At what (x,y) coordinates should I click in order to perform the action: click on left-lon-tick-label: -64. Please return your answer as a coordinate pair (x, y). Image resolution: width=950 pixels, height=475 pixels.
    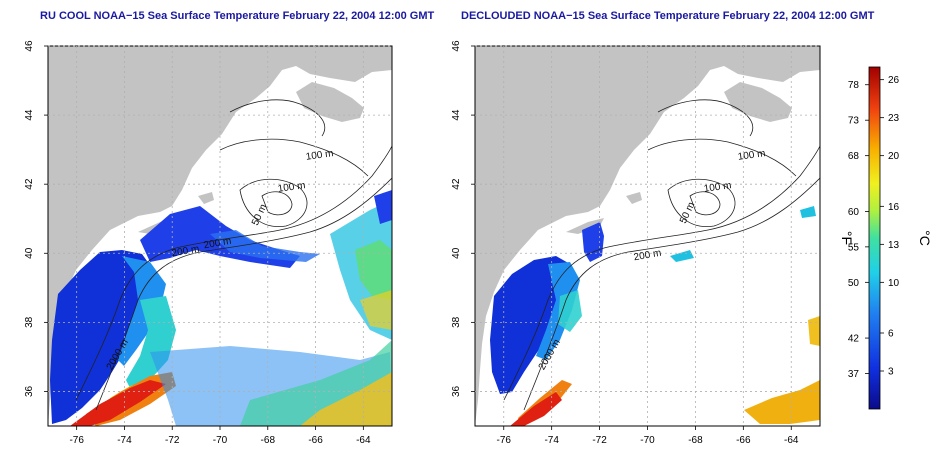
    Looking at the image, I should click on (363, 440).